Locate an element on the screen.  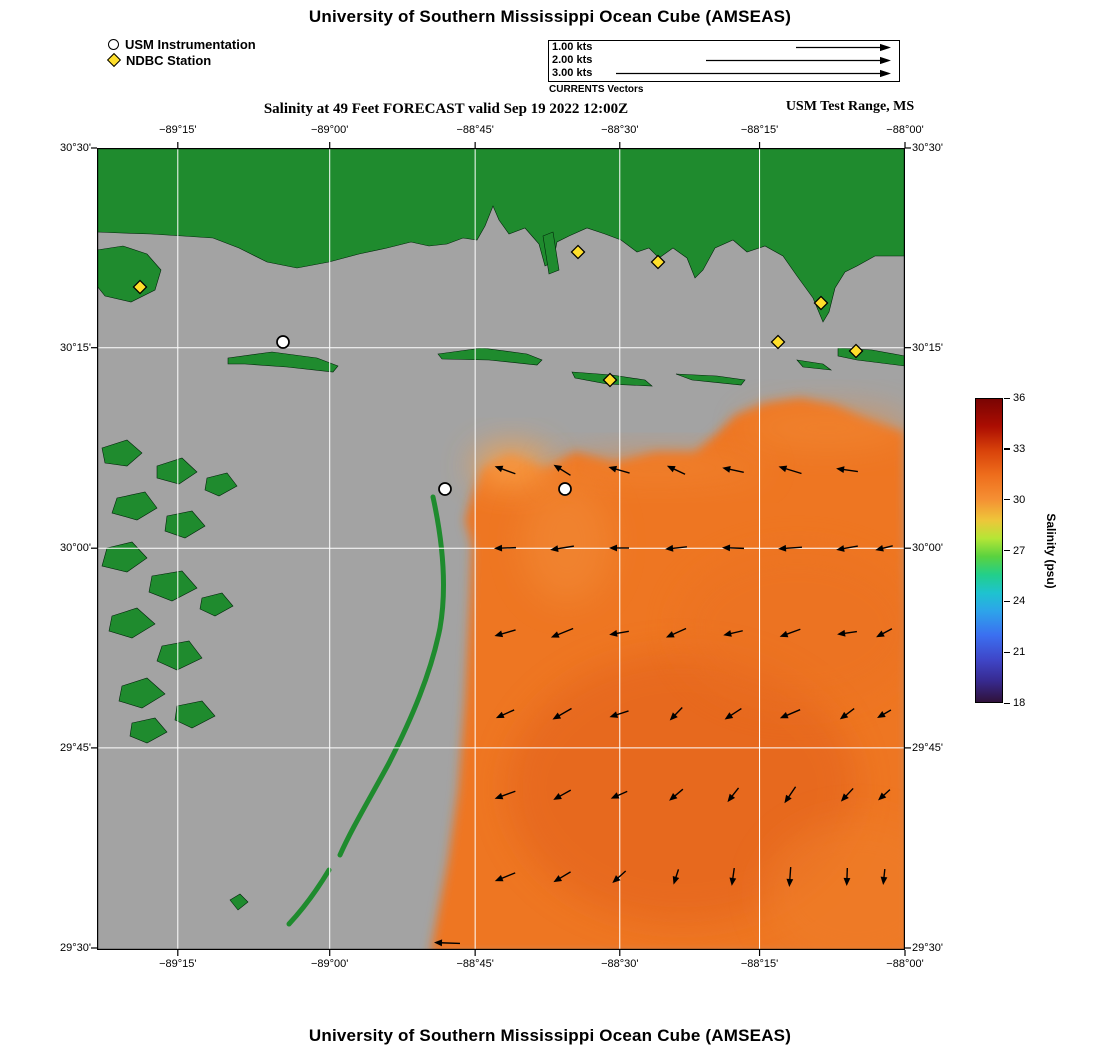
y-axis-tick-label-right: 29°30' is located at coordinates (927, 947).